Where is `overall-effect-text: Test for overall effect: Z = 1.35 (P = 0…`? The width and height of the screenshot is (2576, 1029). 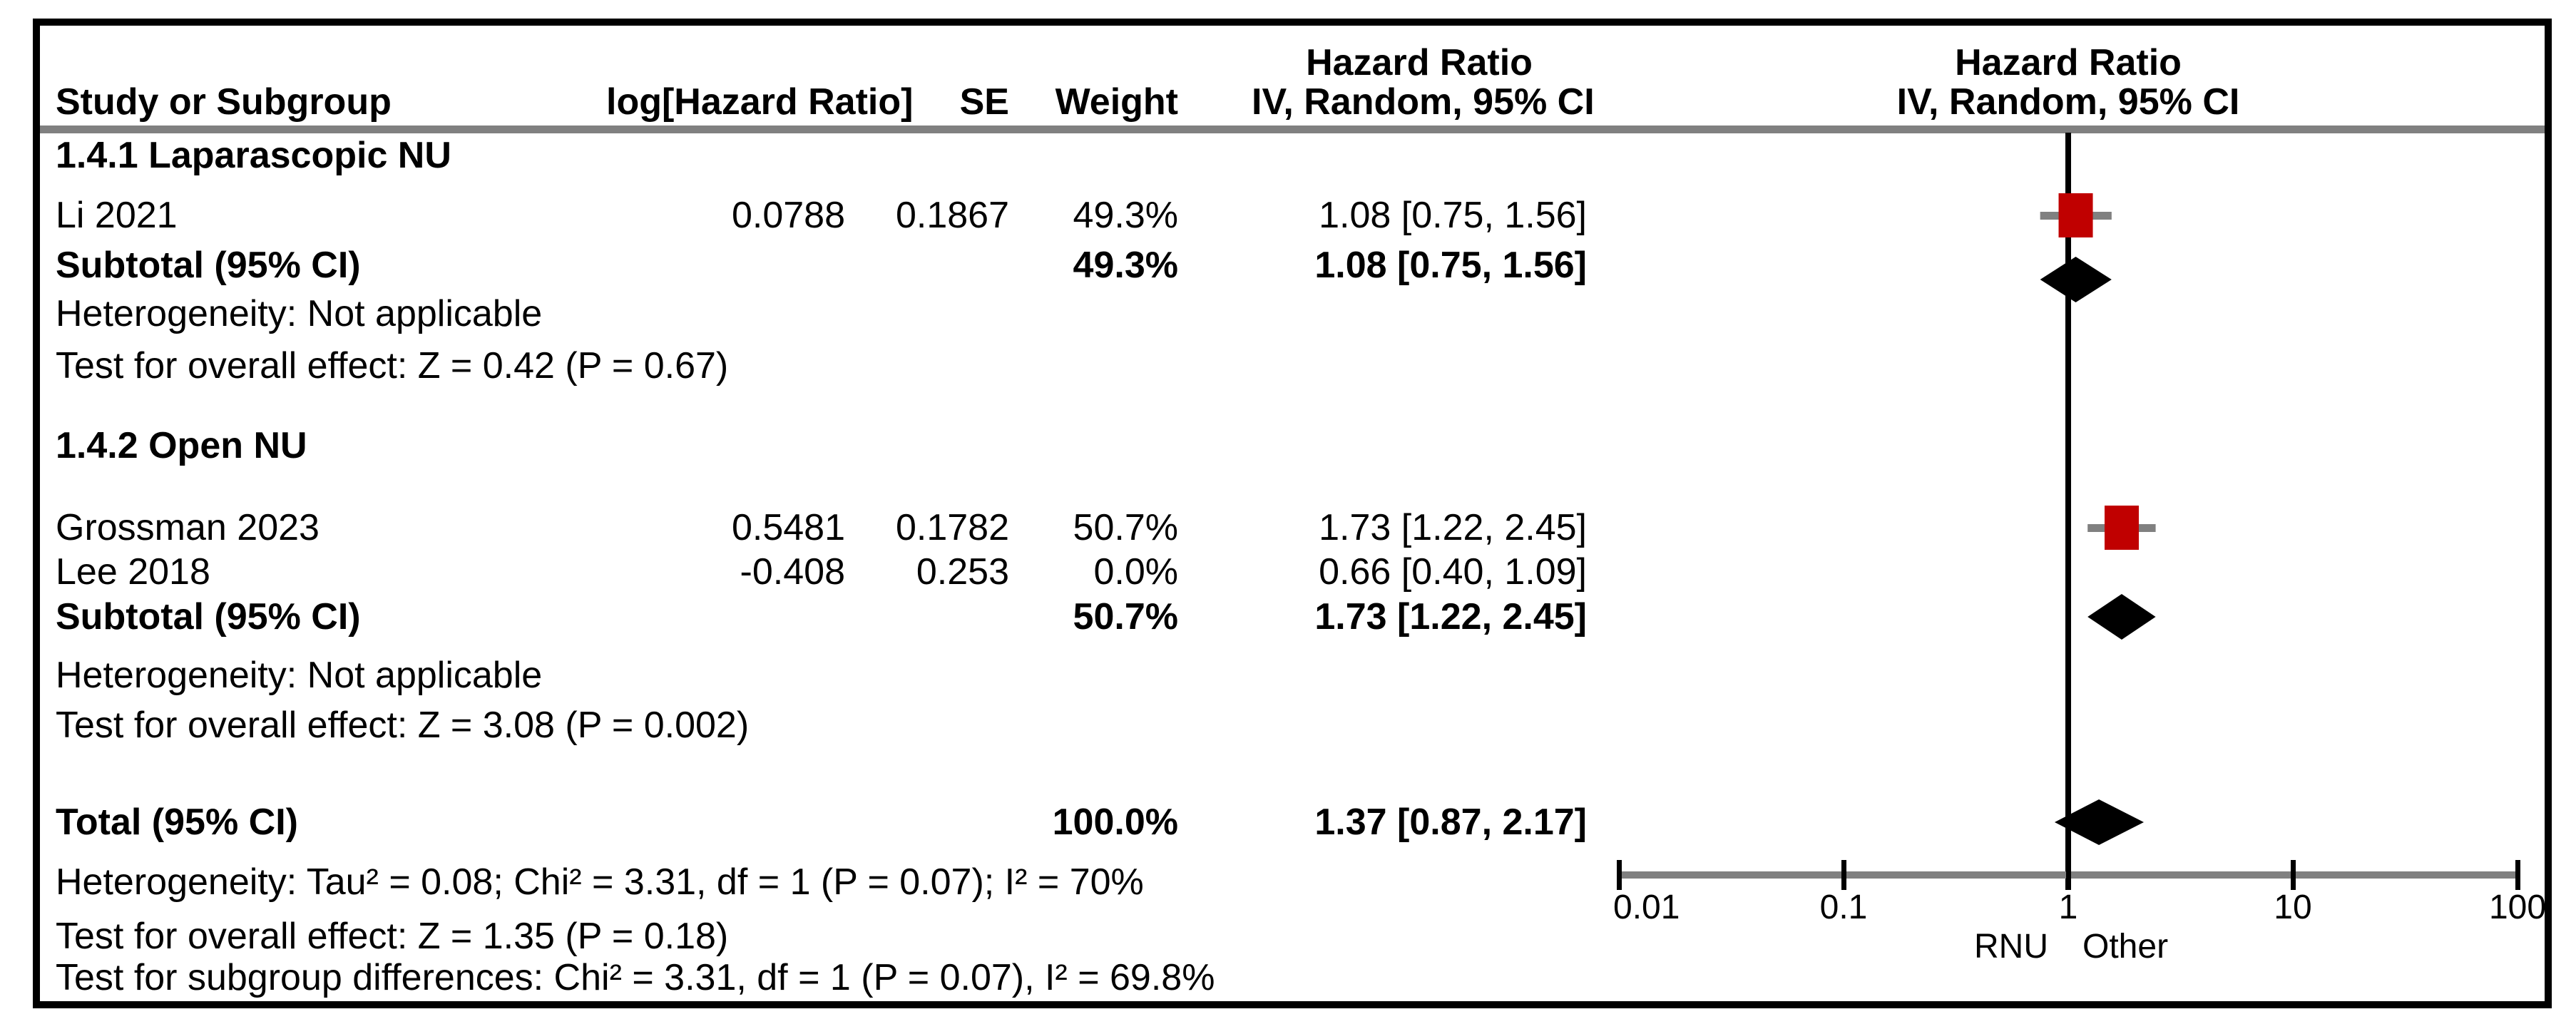 overall-effect-text: Test for overall effect: Z = 1.35 (P = 0… is located at coordinates (393, 936).